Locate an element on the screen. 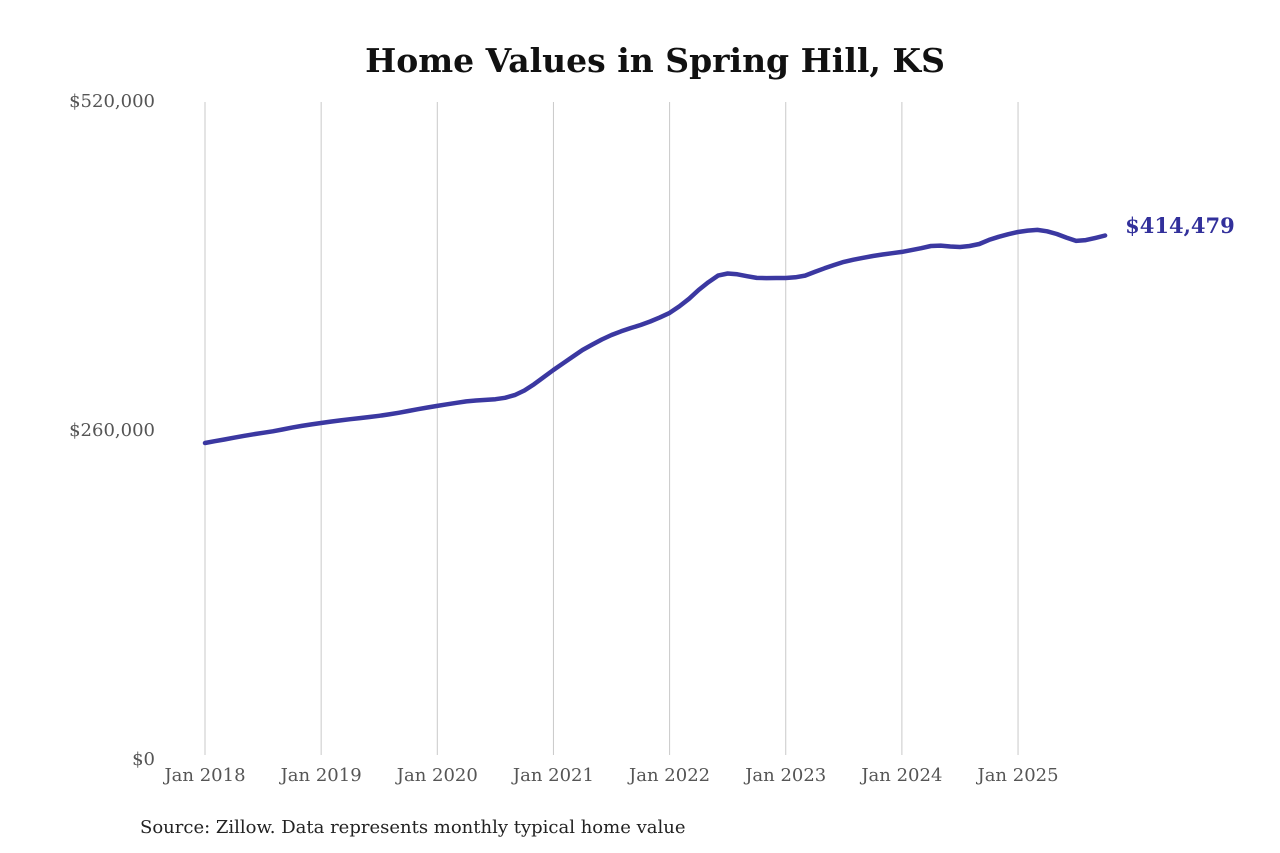  x-axis-tick-label: Jan 2021 is located at coordinates (552, 775).